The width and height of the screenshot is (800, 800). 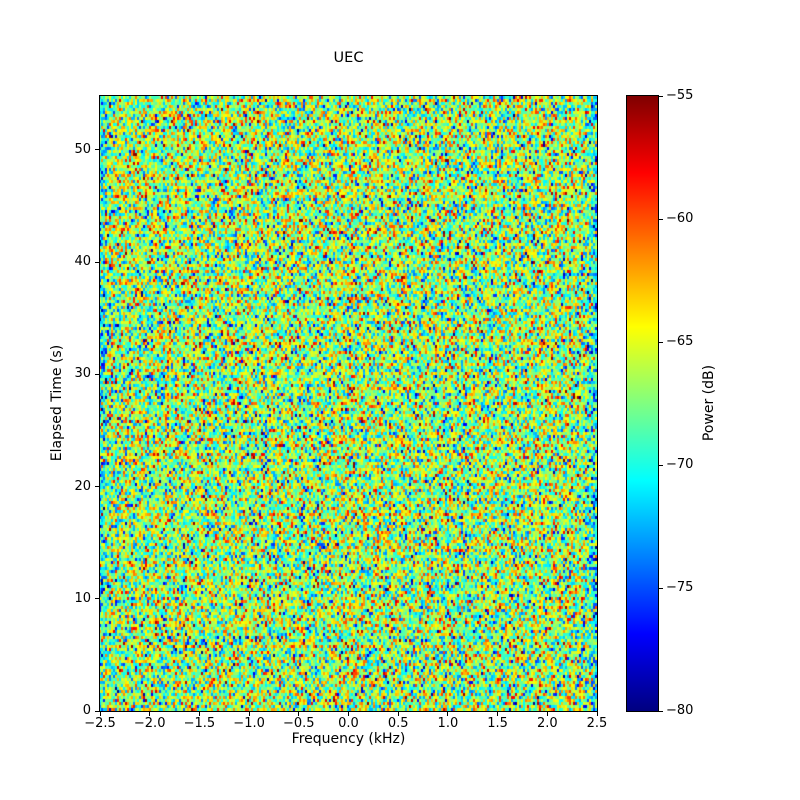 What do you see at coordinates (680, 587) in the screenshot?
I see `colorbar-tick-label: −75` at bounding box center [680, 587].